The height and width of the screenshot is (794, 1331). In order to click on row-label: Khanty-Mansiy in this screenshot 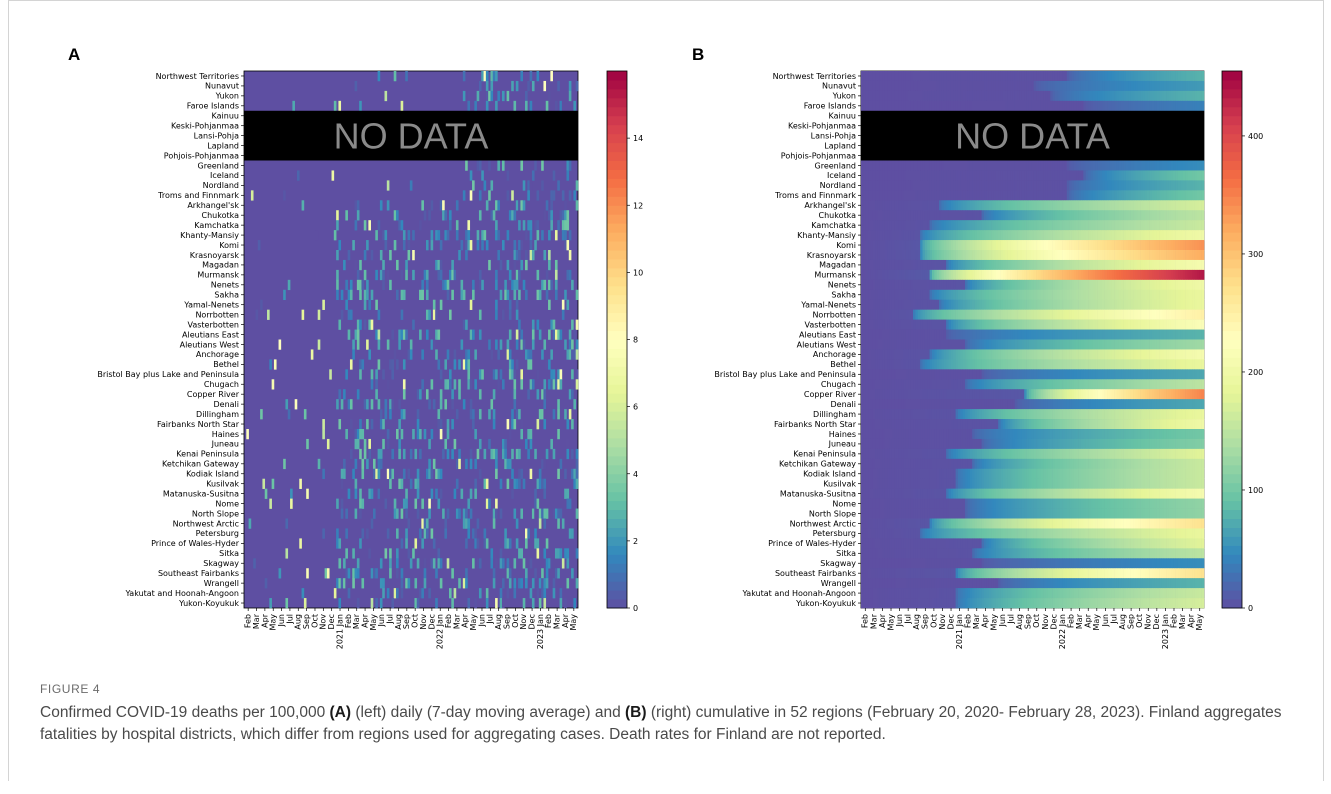, I will do `click(209, 235)`.